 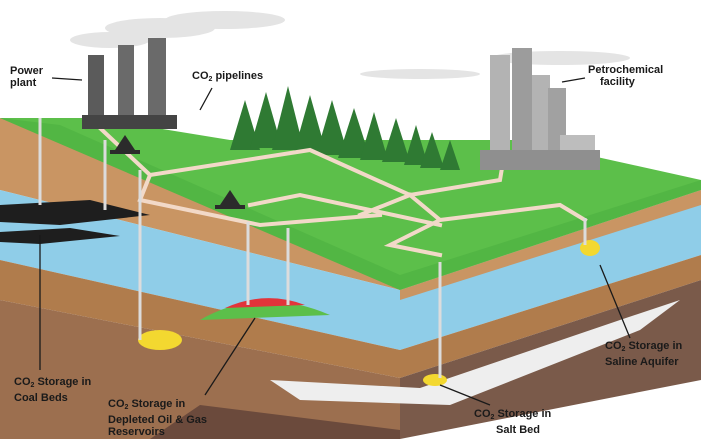 What do you see at coordinates (177, 172) in the screenshot?
I see `pump-jacks` at bounding box center [177, 172].